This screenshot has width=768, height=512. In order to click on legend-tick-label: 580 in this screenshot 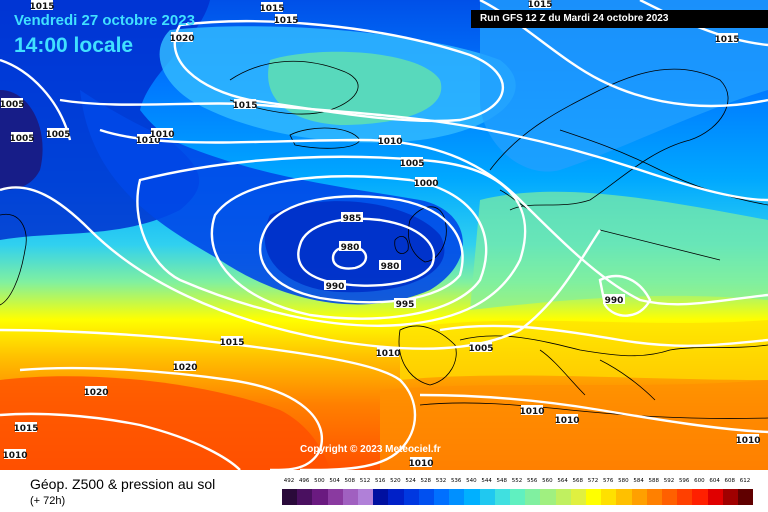, I will do `click(623, 481)`.